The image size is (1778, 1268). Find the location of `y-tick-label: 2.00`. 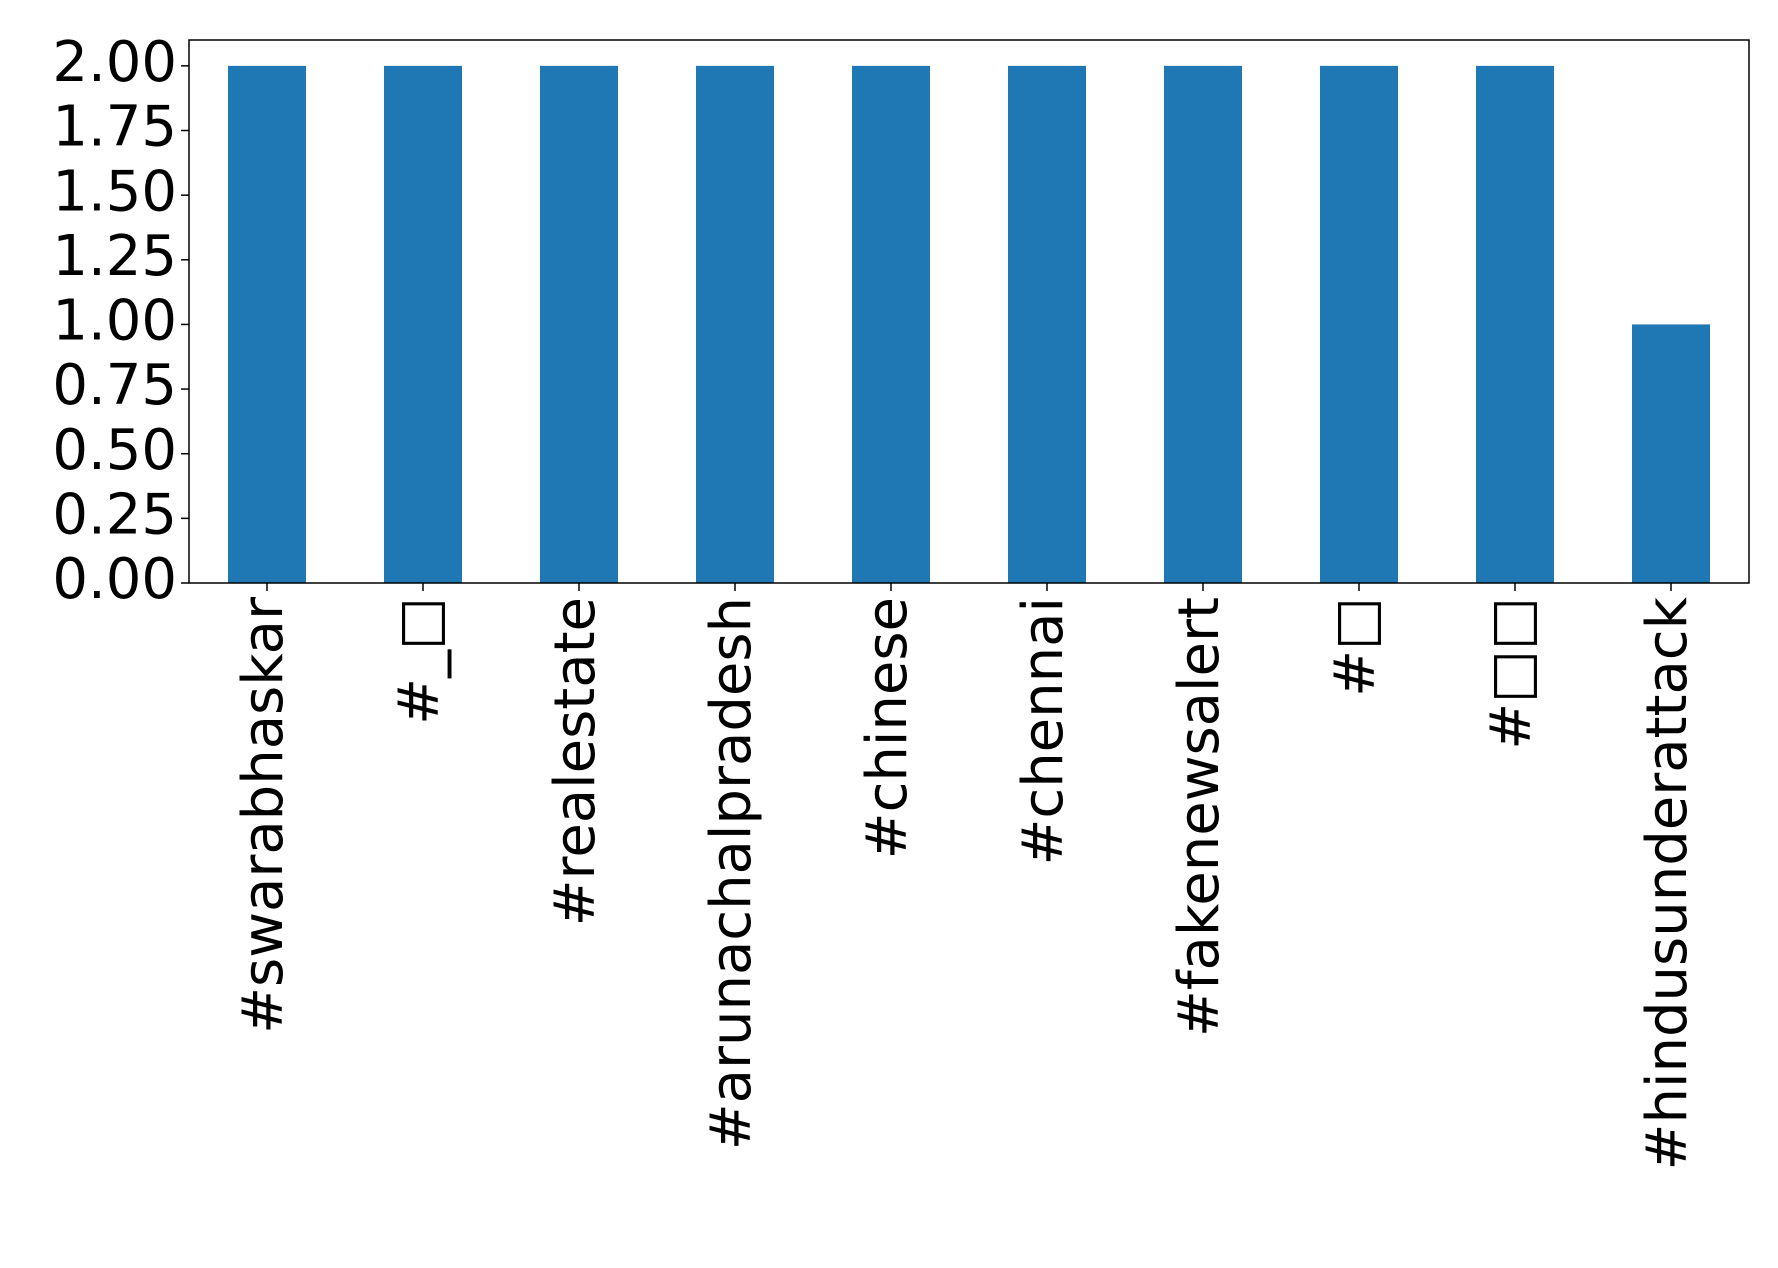

y-tick-label: 2.00 is located at coordinates (114, 62).